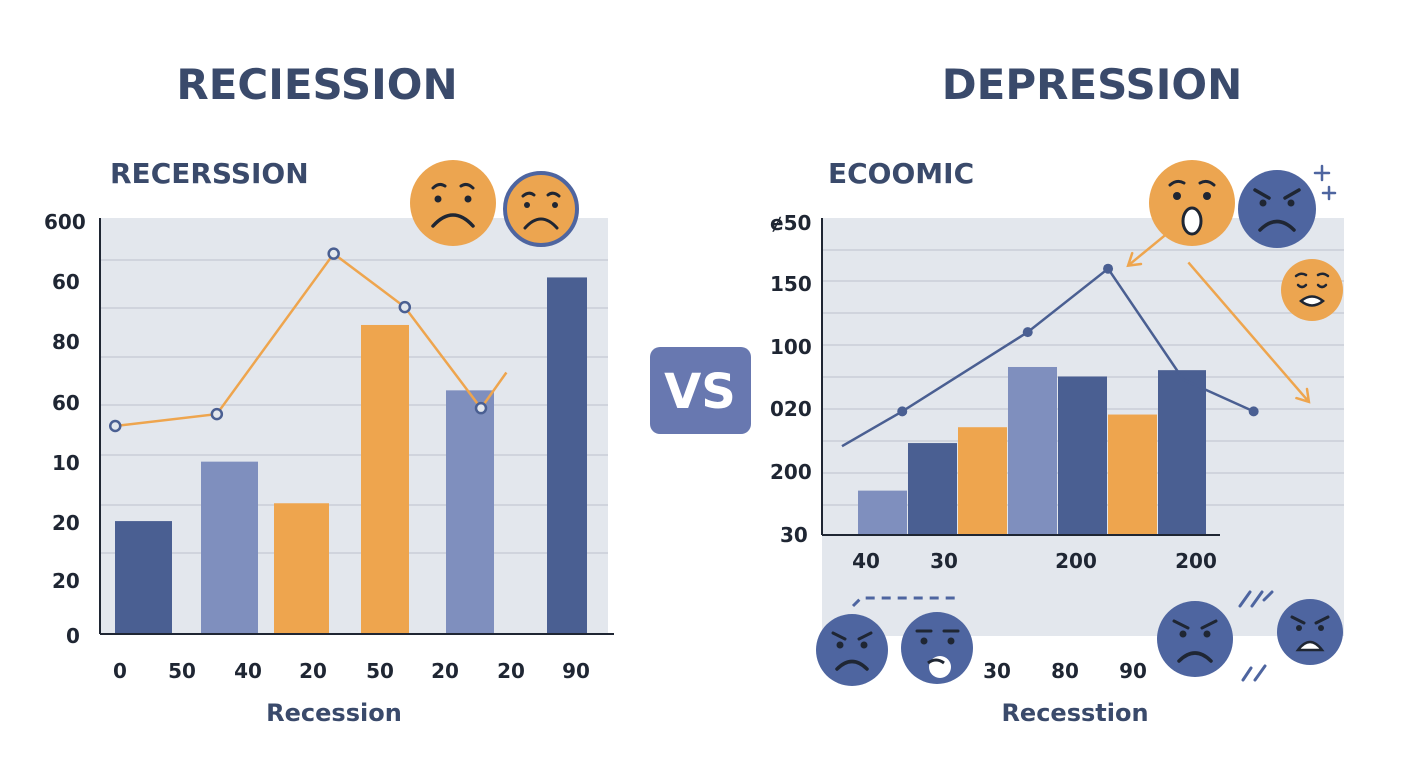 This screenshot has height=772, width=1408. I want to click on right-x-tick-label: 40, so click(866, 561).